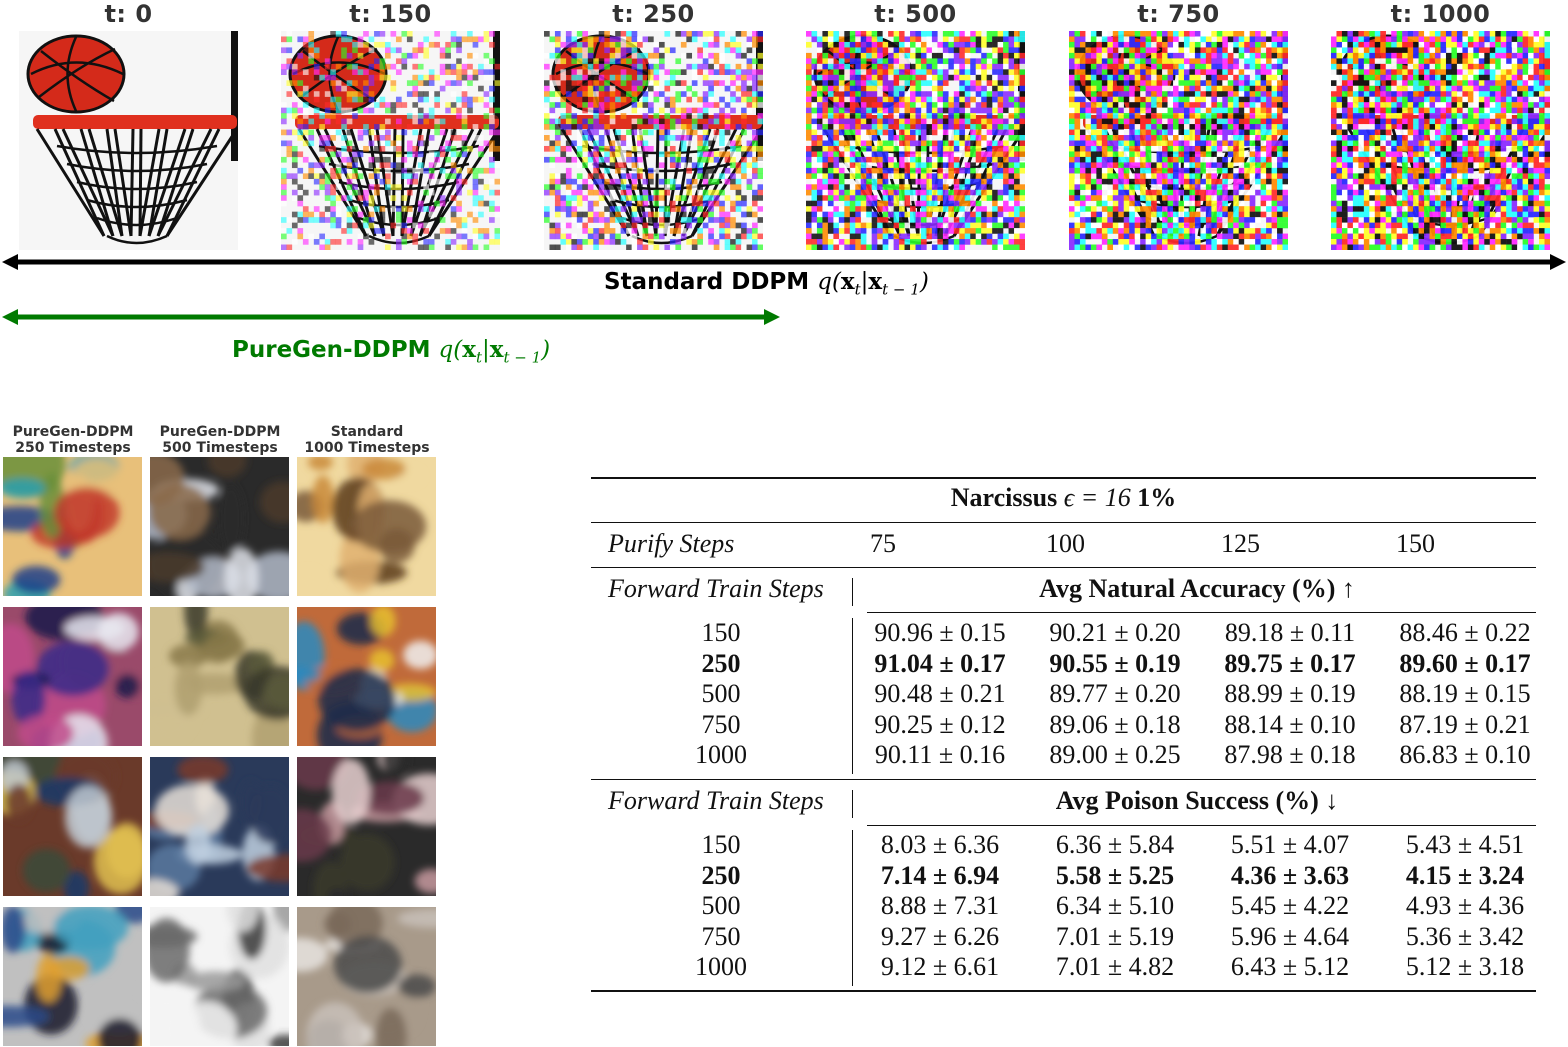 This screenshot has width=1568, height=1047. I want to click on value-cell: 89.60 ± 0.17, so click(1465, 663).